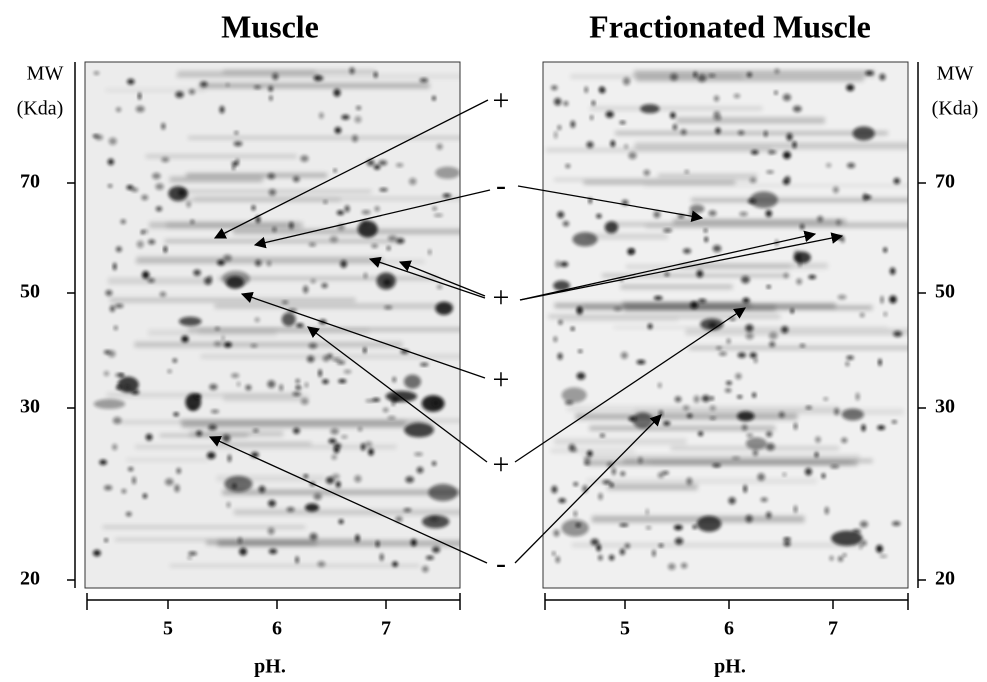  What do you see at coordinates (501, 100) in the screenshot?
I see `annotation-sign: +` at bounding box center [501, 100].